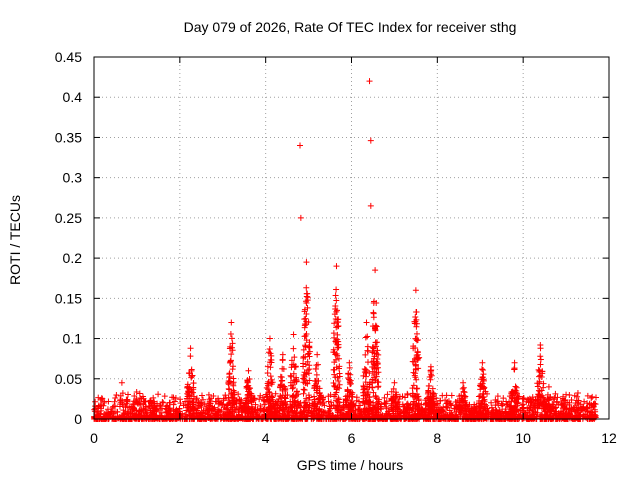 The width and height of the screenshot is (640, 480). Describe the element at coordinates (437, 438) in the screenshot. I see `x-tick-label: 8` at that location.